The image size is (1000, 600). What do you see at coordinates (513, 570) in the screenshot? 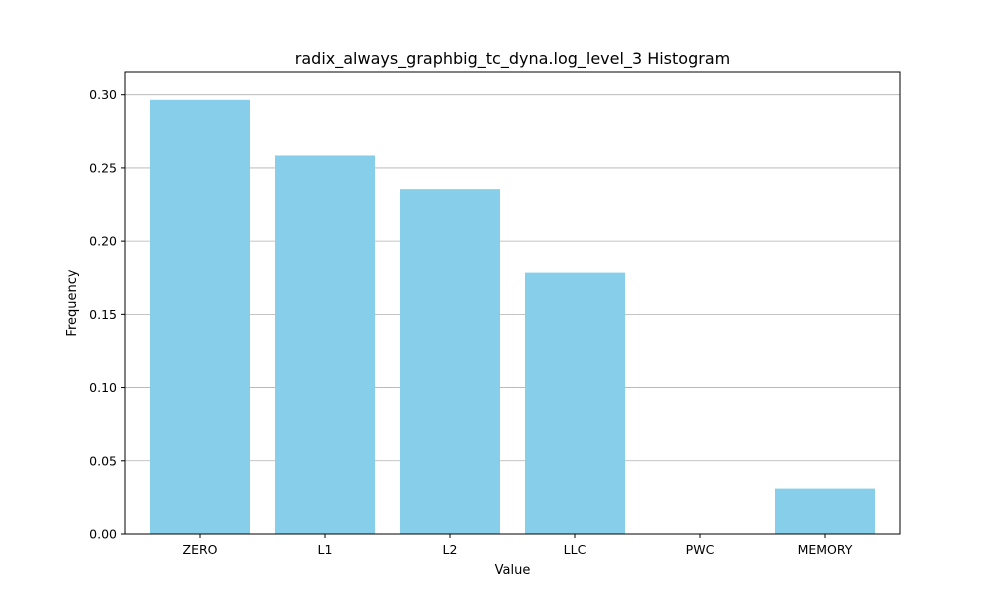
I see `x-axis-label: Value` at bounding box center [513, 570].